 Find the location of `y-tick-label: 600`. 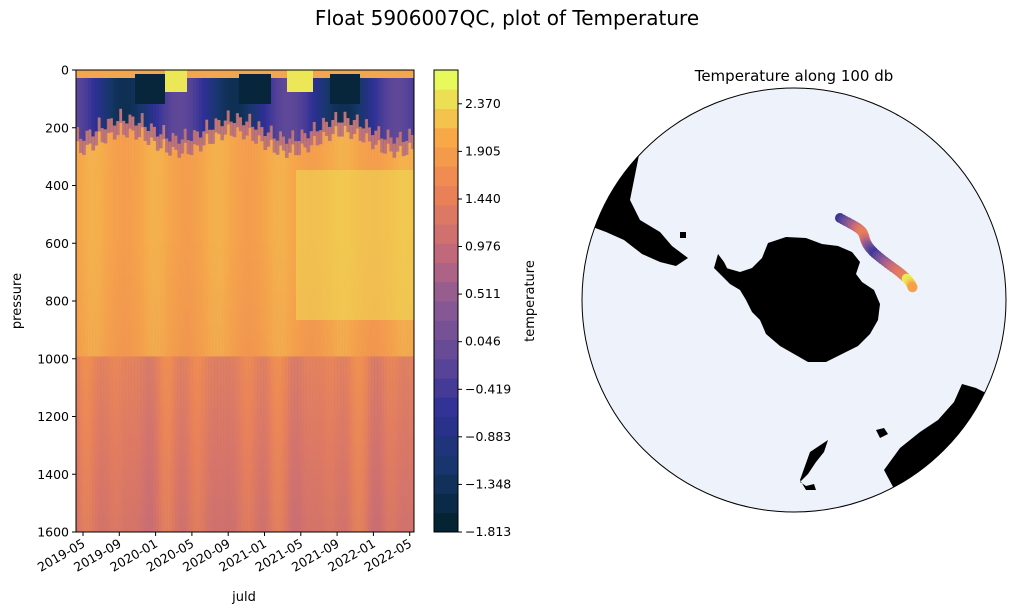

y-tick-label: 600 is located at coordinates (57, 243).